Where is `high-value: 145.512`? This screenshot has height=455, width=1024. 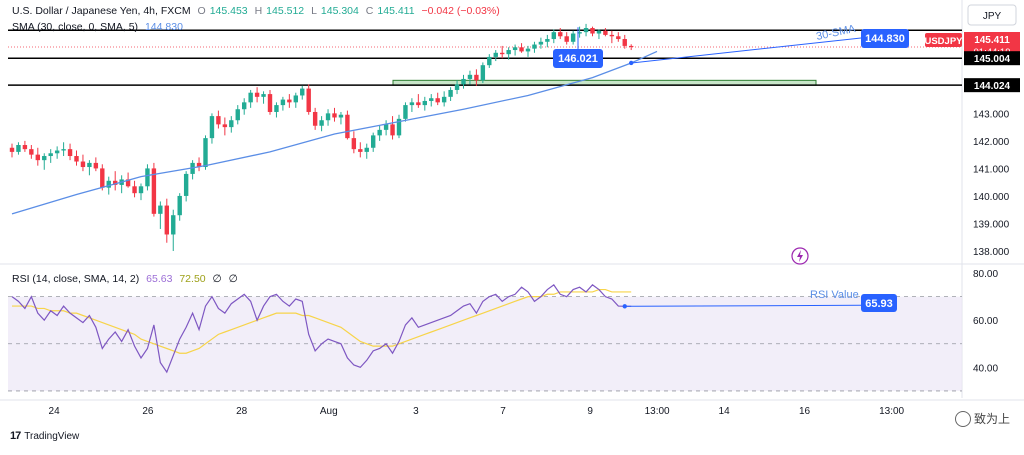 high-value: 145.512 is located at coordinates (285, 11).